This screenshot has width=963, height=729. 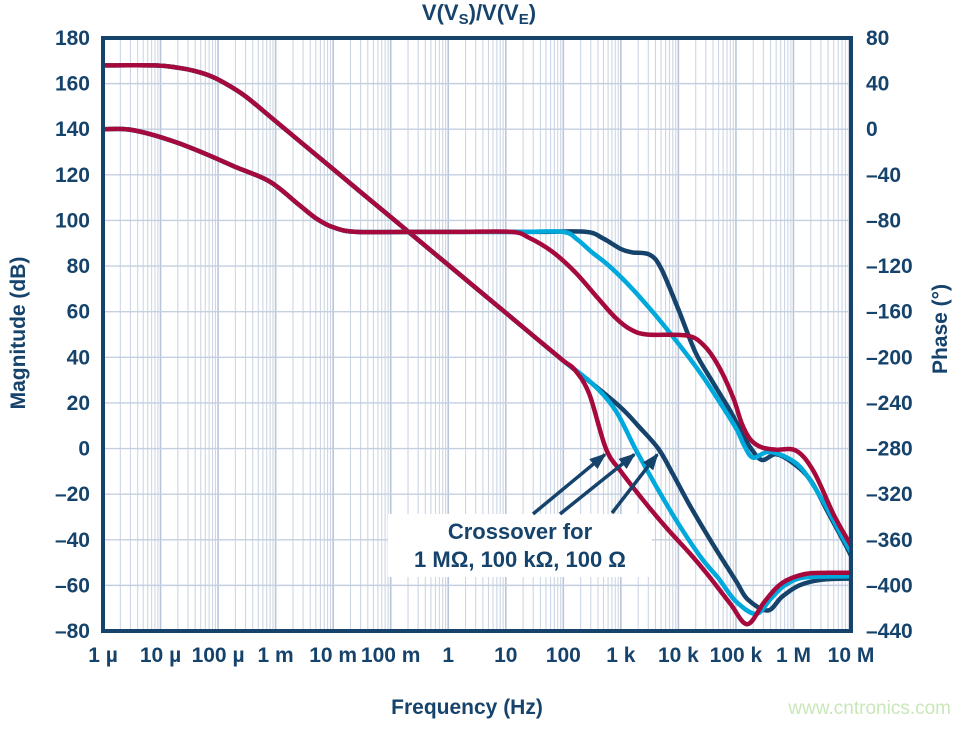 What do you see at coordinates (160, 655) in the screenshot?
I see `x-tick-label: 10 µ` at bounding box center [160, 655].